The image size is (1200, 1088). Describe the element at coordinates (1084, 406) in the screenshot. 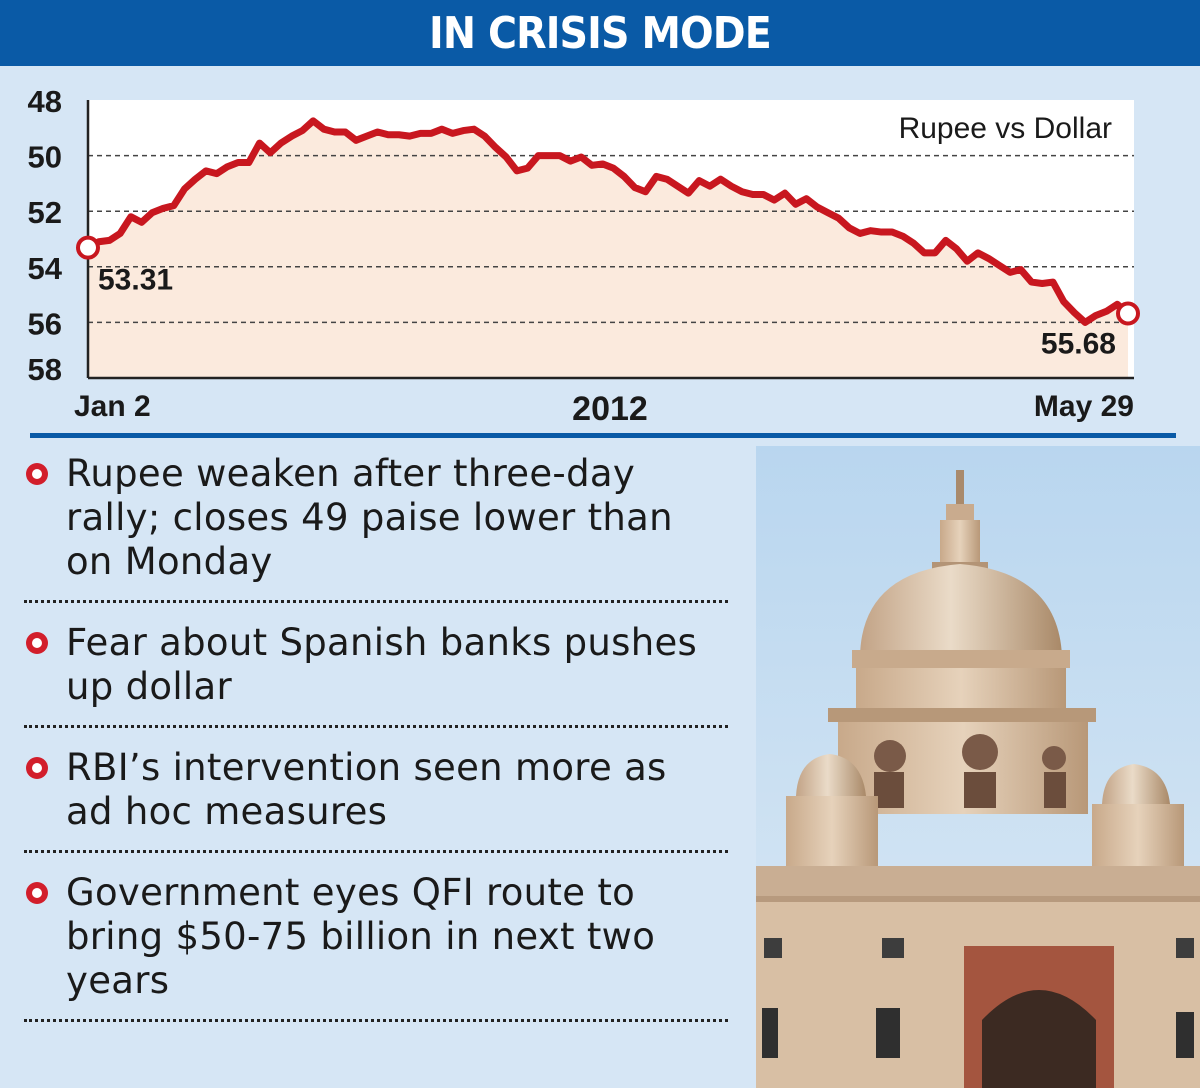

I see `x-tick-label: May 29` at that location.